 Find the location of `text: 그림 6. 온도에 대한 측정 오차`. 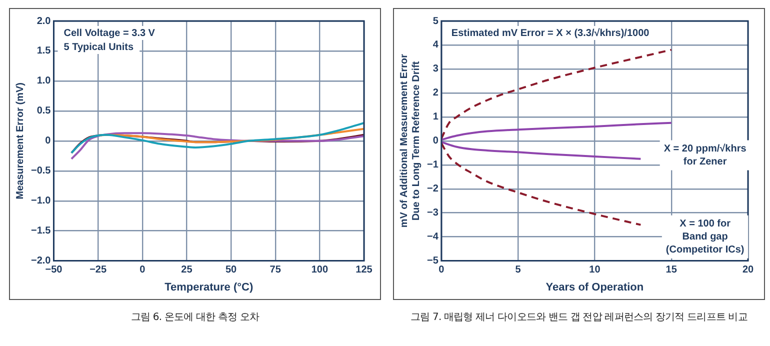

text: 그림 6. 온도에 대한 측정 오차 is located at coordinates (195, 317).